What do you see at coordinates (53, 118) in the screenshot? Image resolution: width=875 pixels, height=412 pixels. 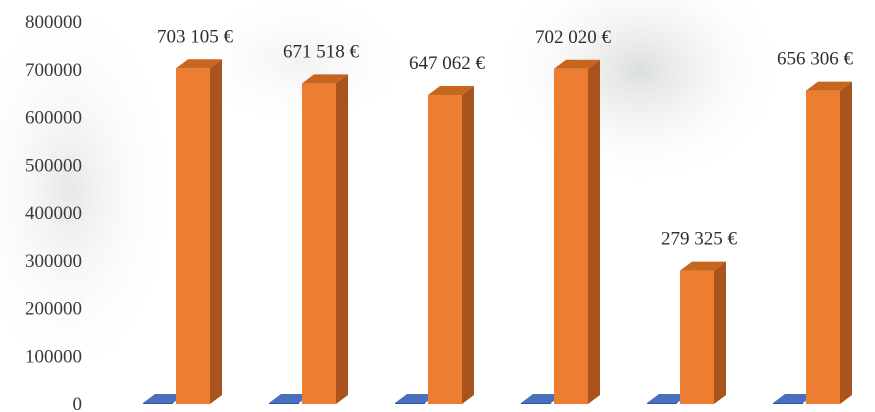 I see `y-tick-label: 600000` at bounding box center [53, 118].